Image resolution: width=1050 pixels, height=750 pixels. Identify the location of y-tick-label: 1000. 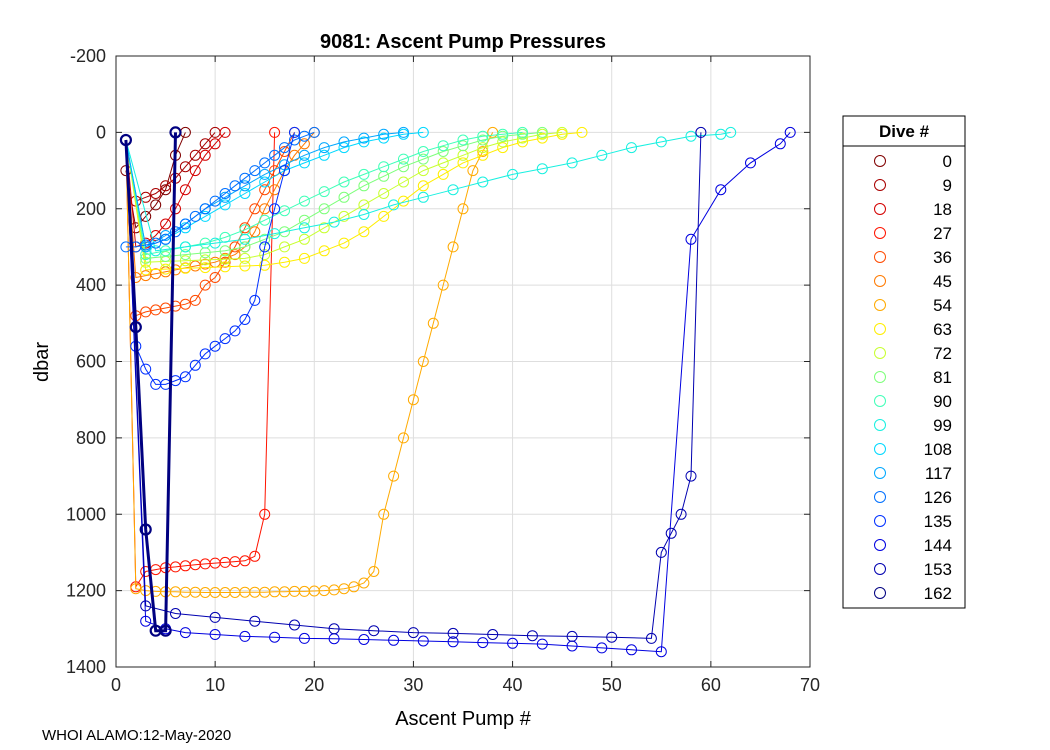
(86, 514).